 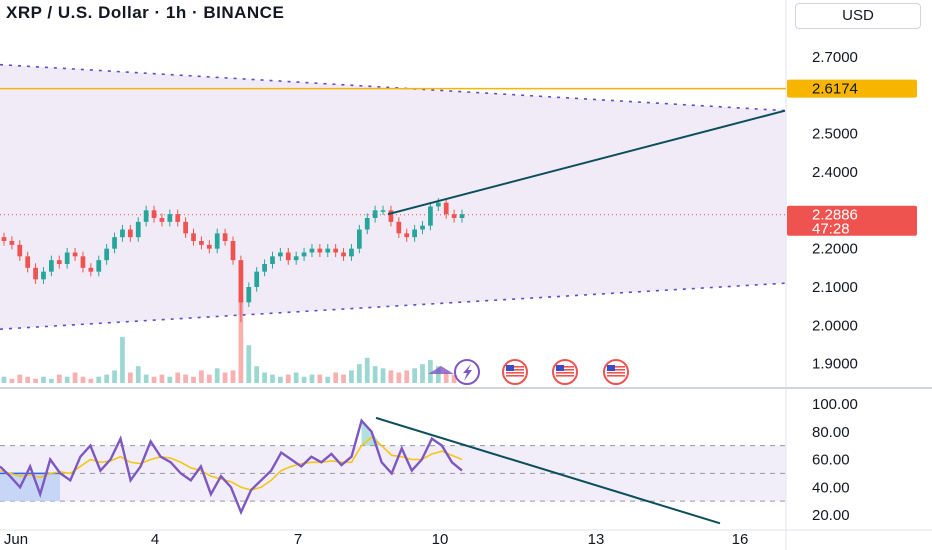 I want to click on price-tick-label: 2.4000, so click(x=835, y=172).